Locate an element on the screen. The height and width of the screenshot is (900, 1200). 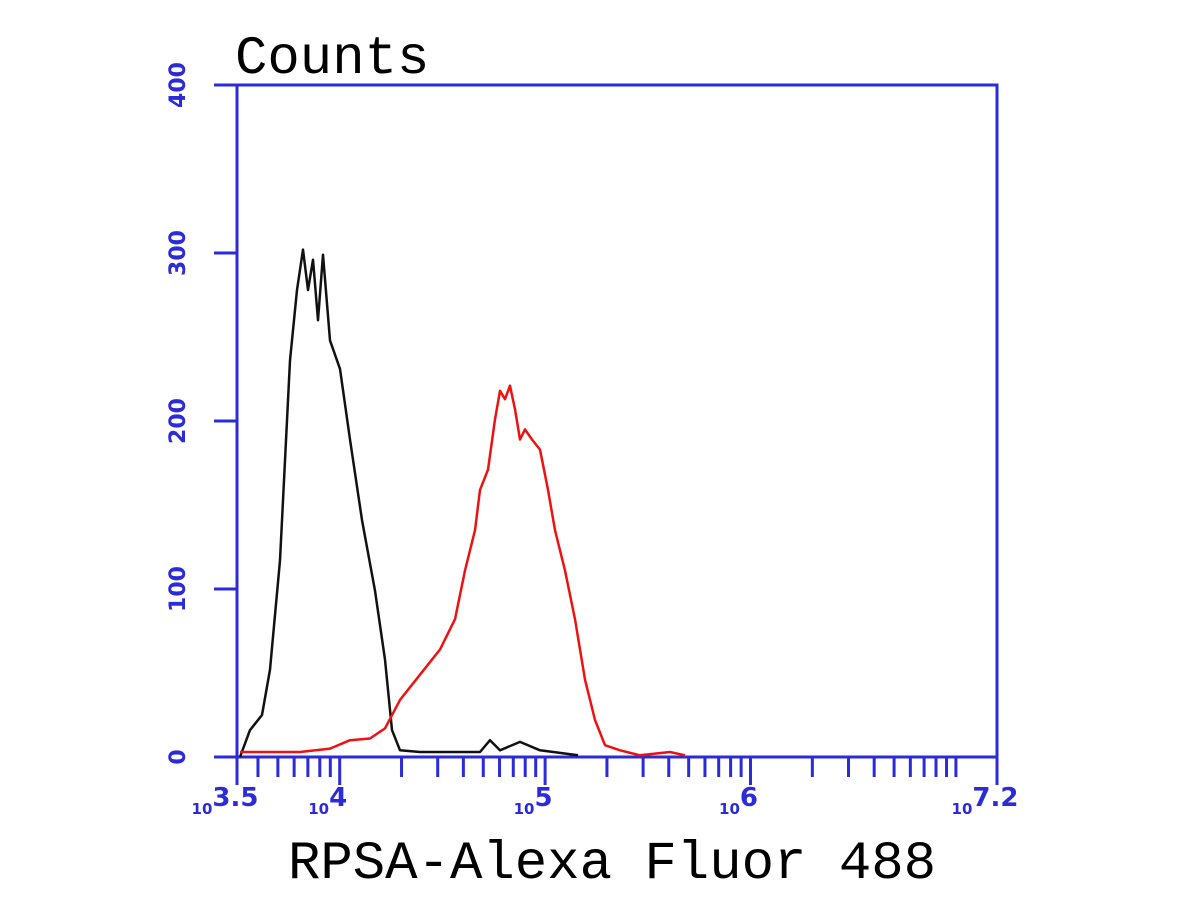
x-tick-power: 6 is located at coordinates (749, 798).